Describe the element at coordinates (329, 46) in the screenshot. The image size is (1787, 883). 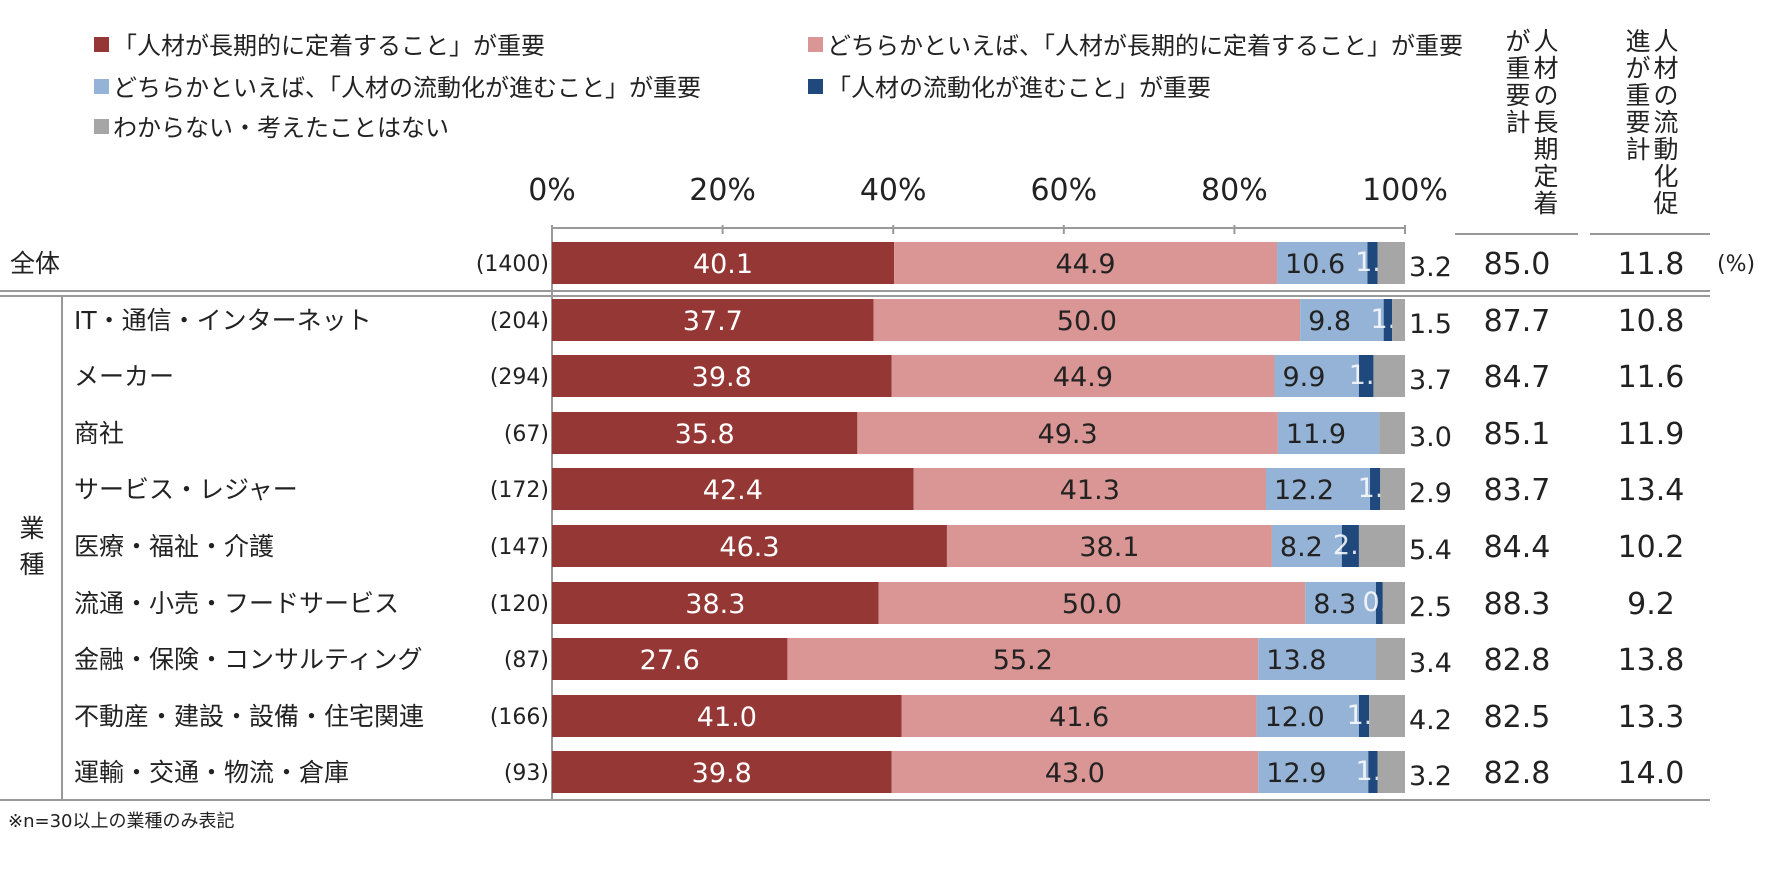
I see `legend-label: 「人材が長期的に定着すること」が重要` at that location.